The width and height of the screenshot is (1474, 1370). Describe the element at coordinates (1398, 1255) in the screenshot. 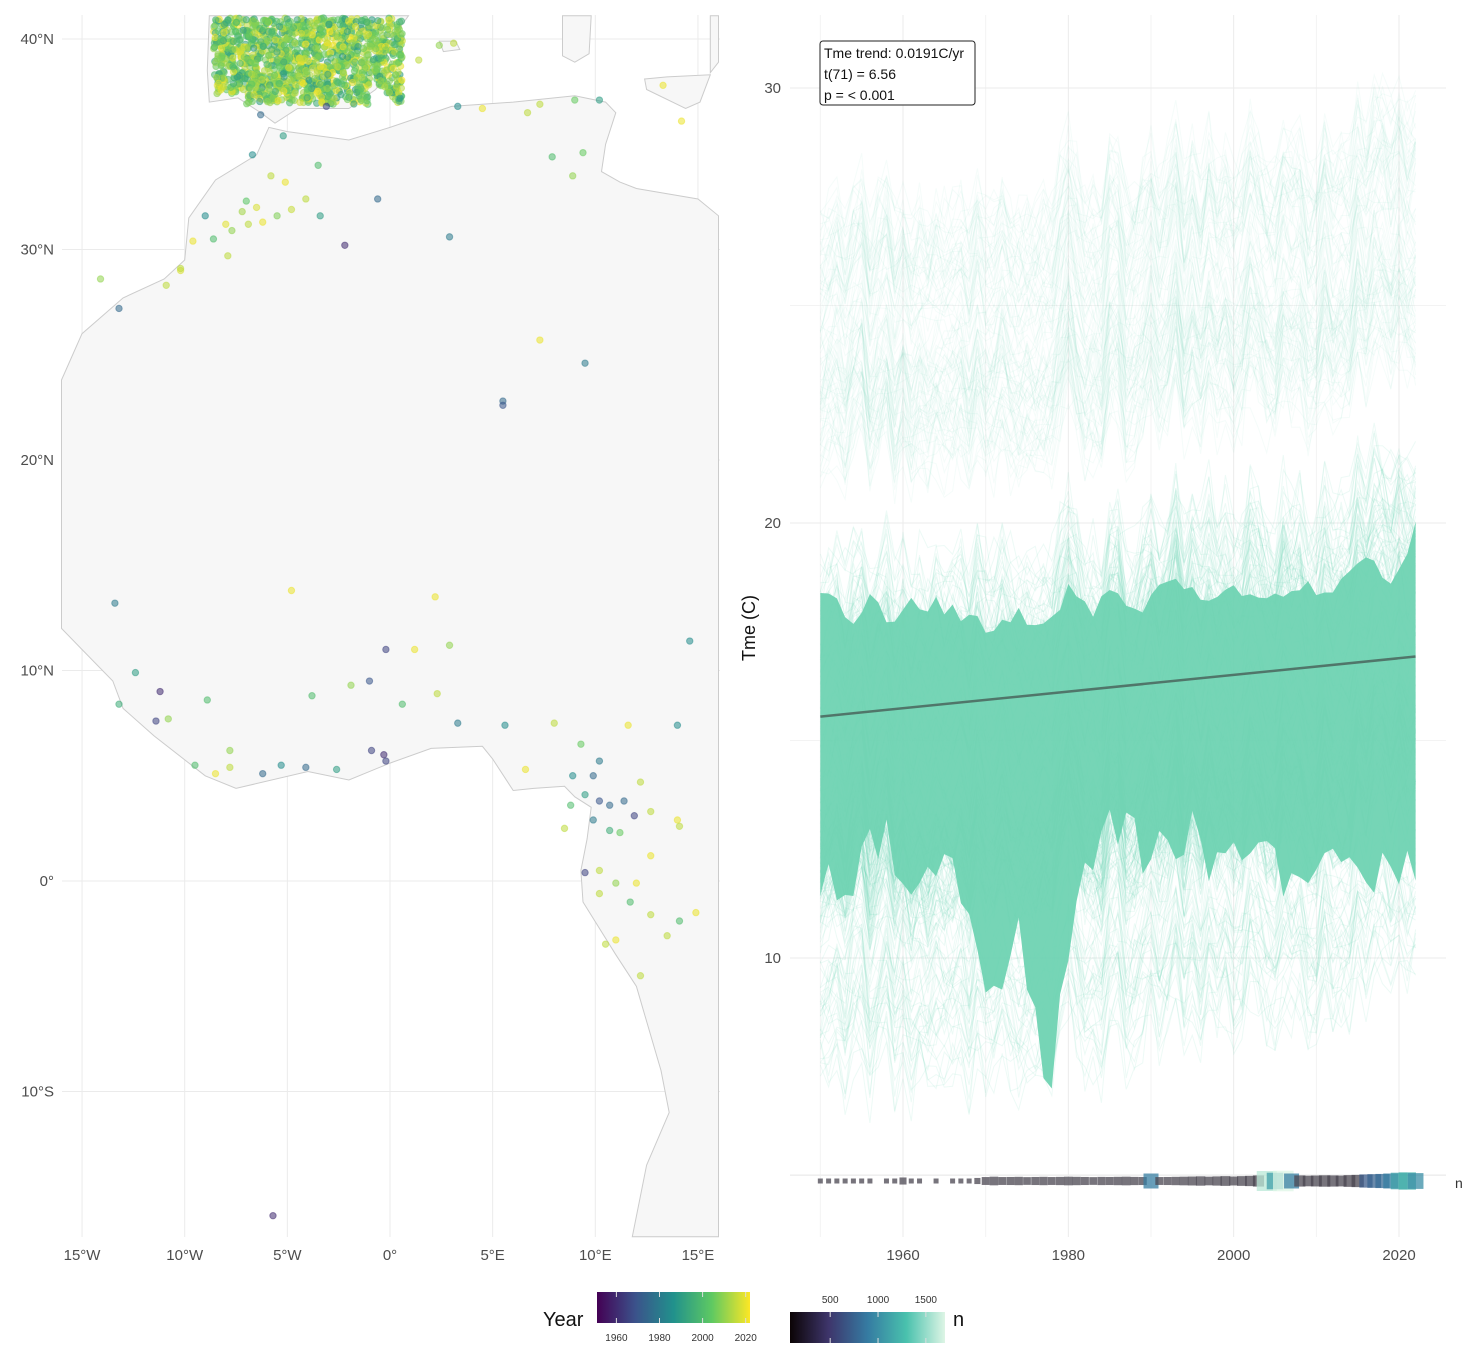

I see `x-tick-label: 2020` at that location.